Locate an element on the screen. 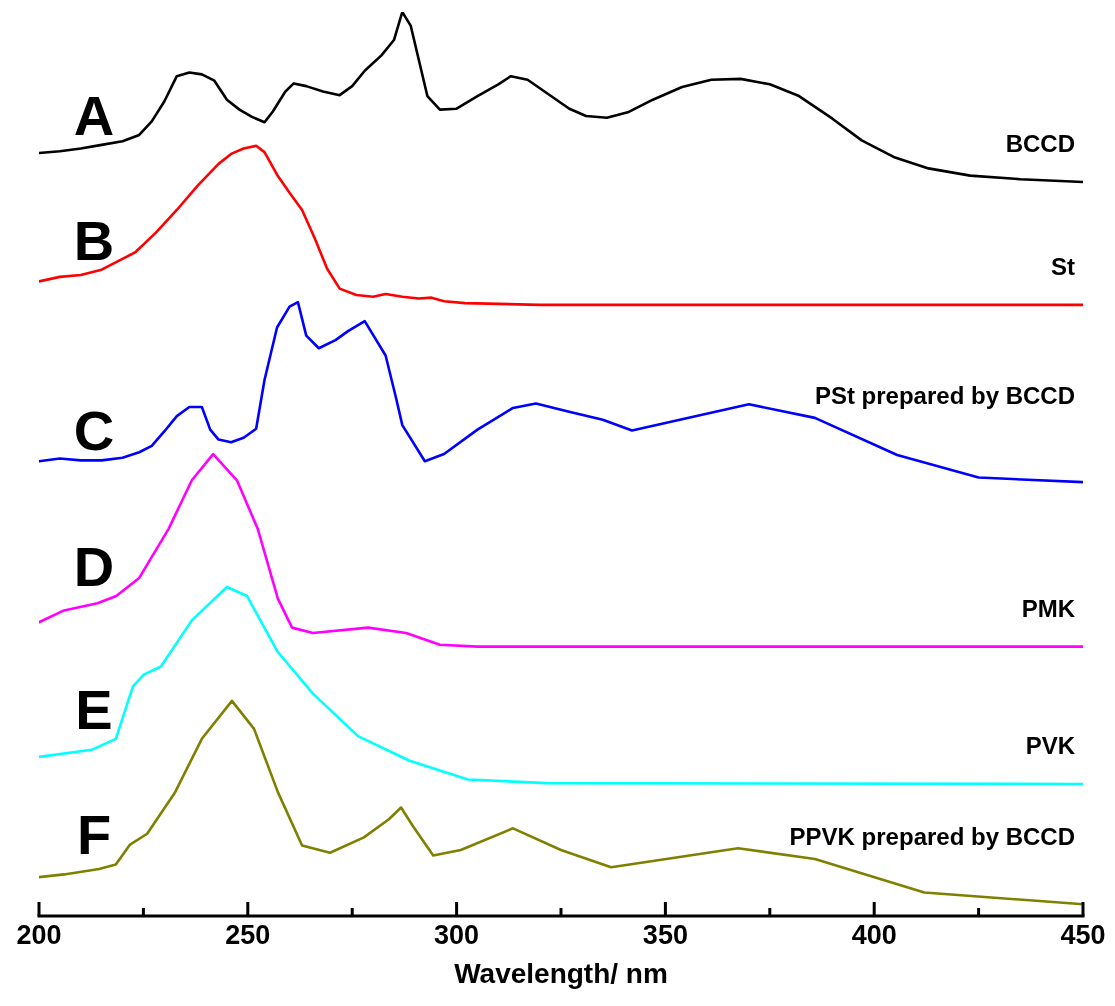  x-tick-label: 300 is located at coordinates (457, 934).